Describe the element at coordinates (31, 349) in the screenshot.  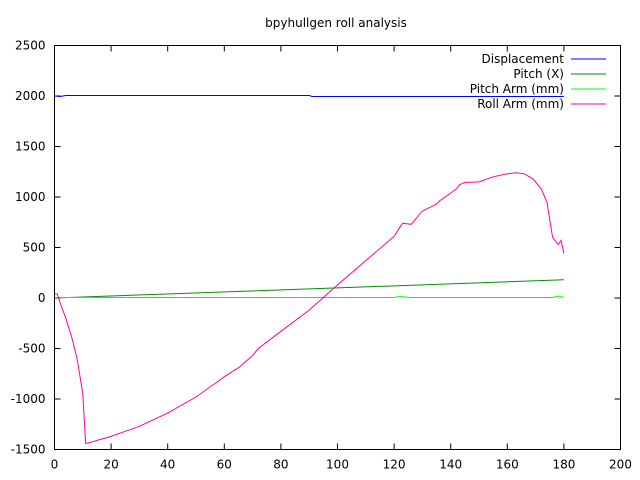
I see `y-tick-label: -500` at that location.